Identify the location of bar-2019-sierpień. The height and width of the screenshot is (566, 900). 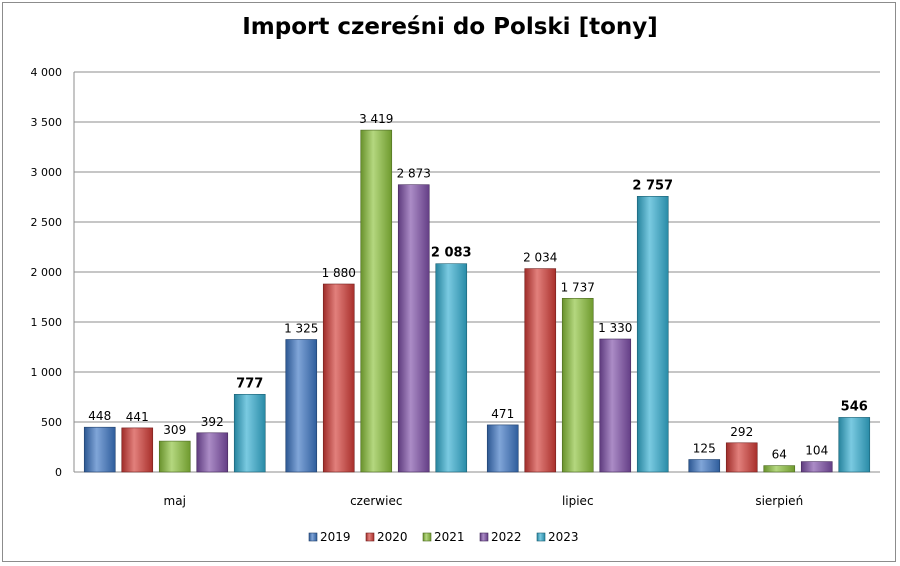
(704, 466).